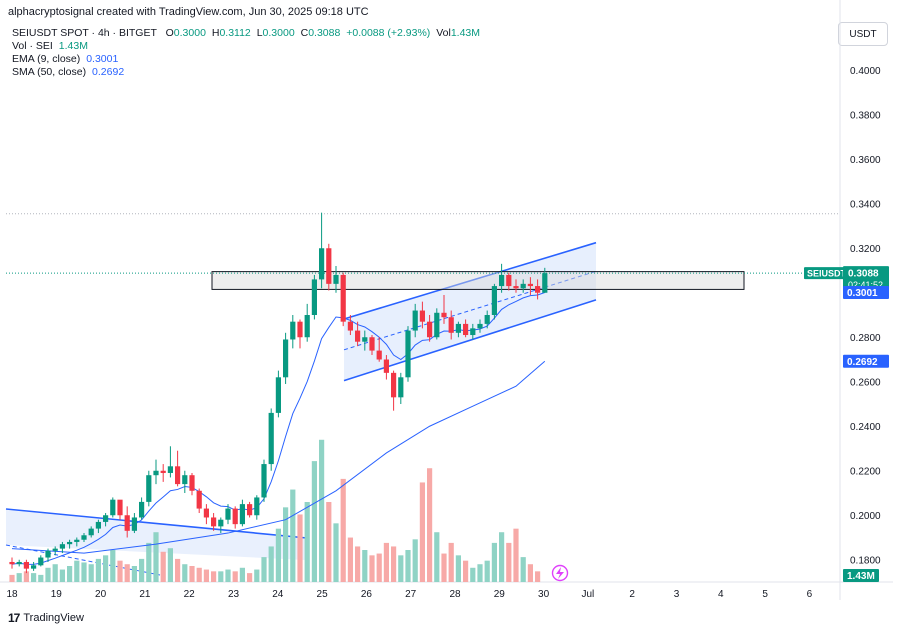 This screenshot has width=900, height=630. Describe the element at coordinates (866, 293) in the screenshot. I see `ema-badge-bg` at that location.